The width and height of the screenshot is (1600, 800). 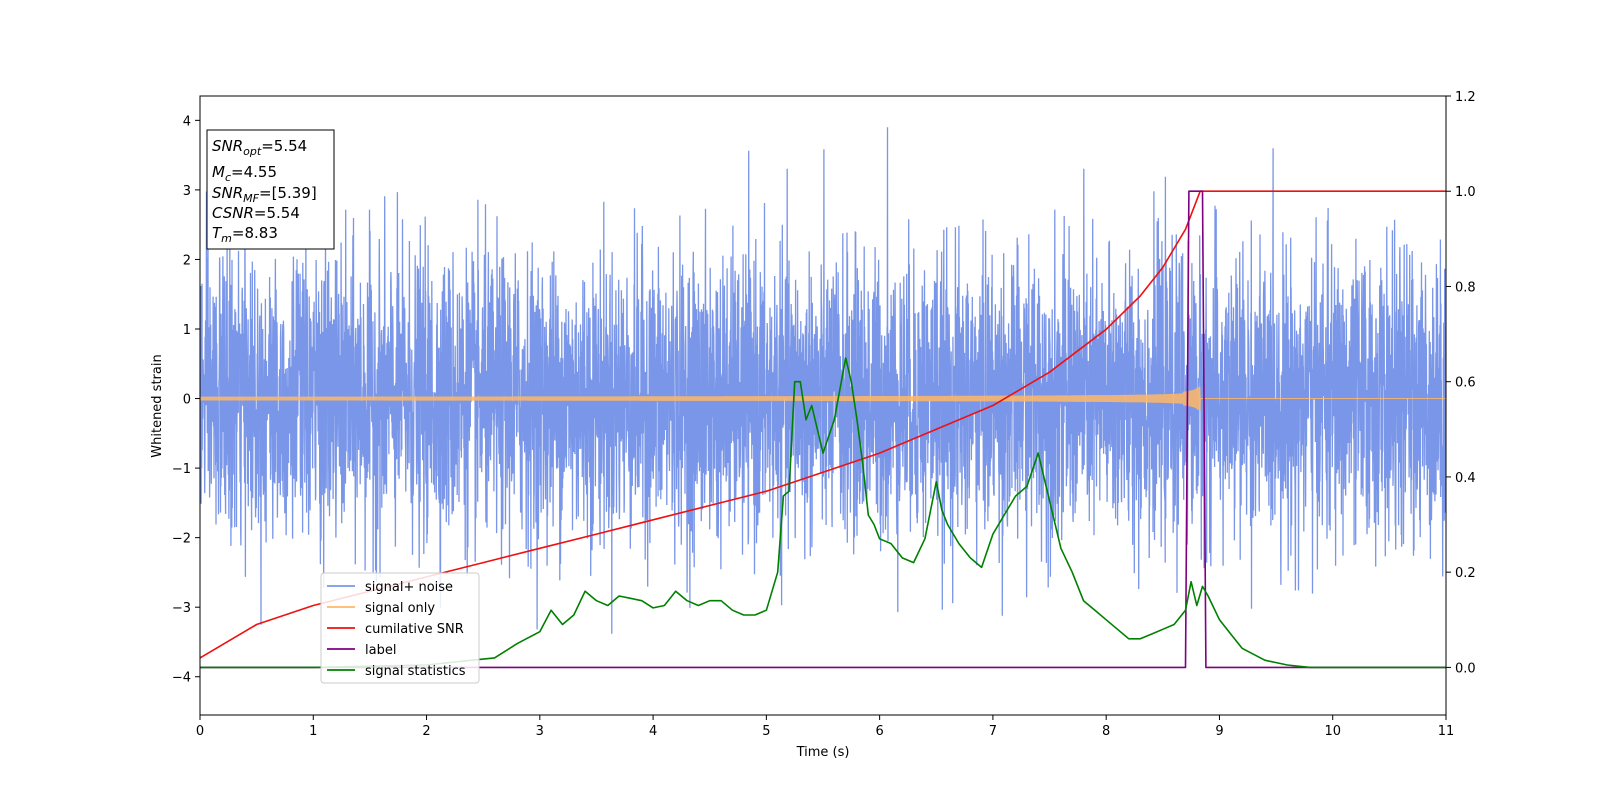 I want to click on snr-opt-value: =5.54, so click(x=284, y=146).